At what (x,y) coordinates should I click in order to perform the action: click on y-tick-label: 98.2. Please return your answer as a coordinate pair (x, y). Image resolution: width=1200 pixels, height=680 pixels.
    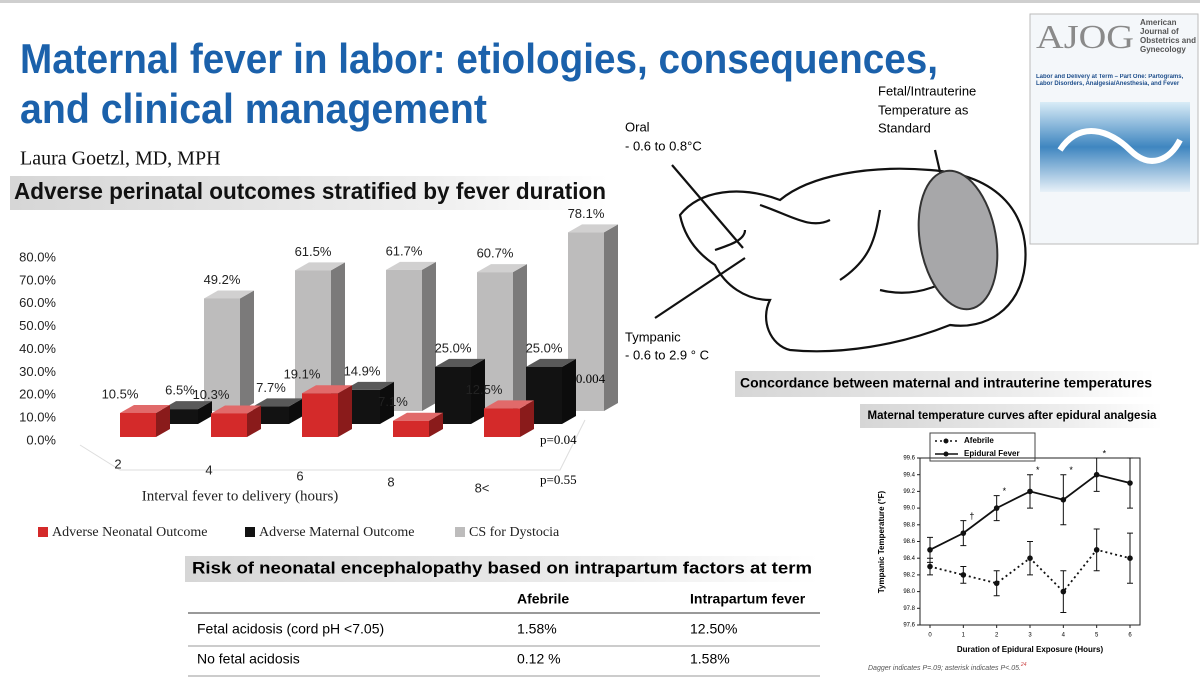
    Looking at the image, I should click on (909, 575).